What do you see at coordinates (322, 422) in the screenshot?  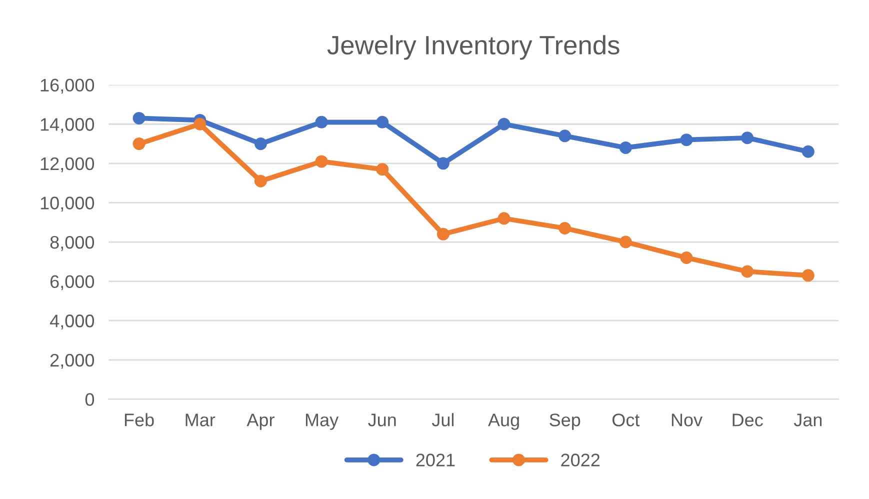 I see `x-tick-label: May` at bounding box center [322, 422].